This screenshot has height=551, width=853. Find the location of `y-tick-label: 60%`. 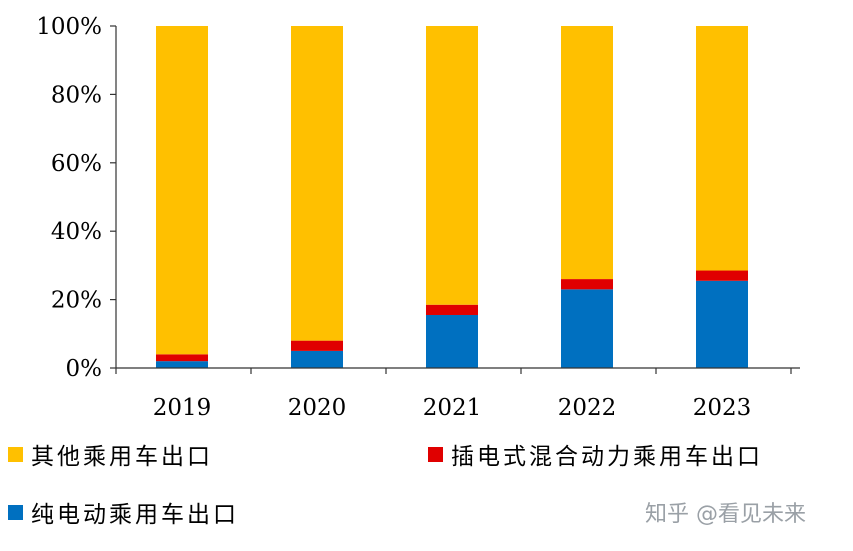

y-tick-label: 60% is located at coordinates (76, 164).